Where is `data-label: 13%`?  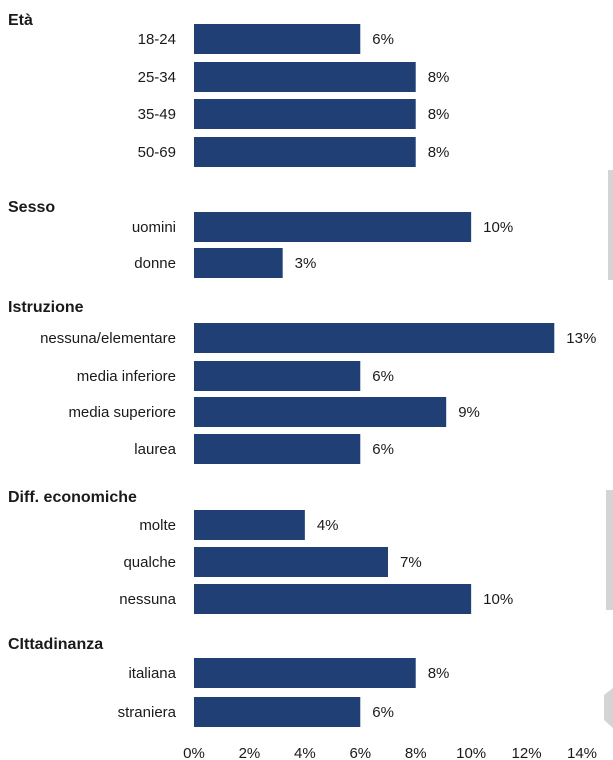
data-label: 13% is located at coordinates (581, 338).